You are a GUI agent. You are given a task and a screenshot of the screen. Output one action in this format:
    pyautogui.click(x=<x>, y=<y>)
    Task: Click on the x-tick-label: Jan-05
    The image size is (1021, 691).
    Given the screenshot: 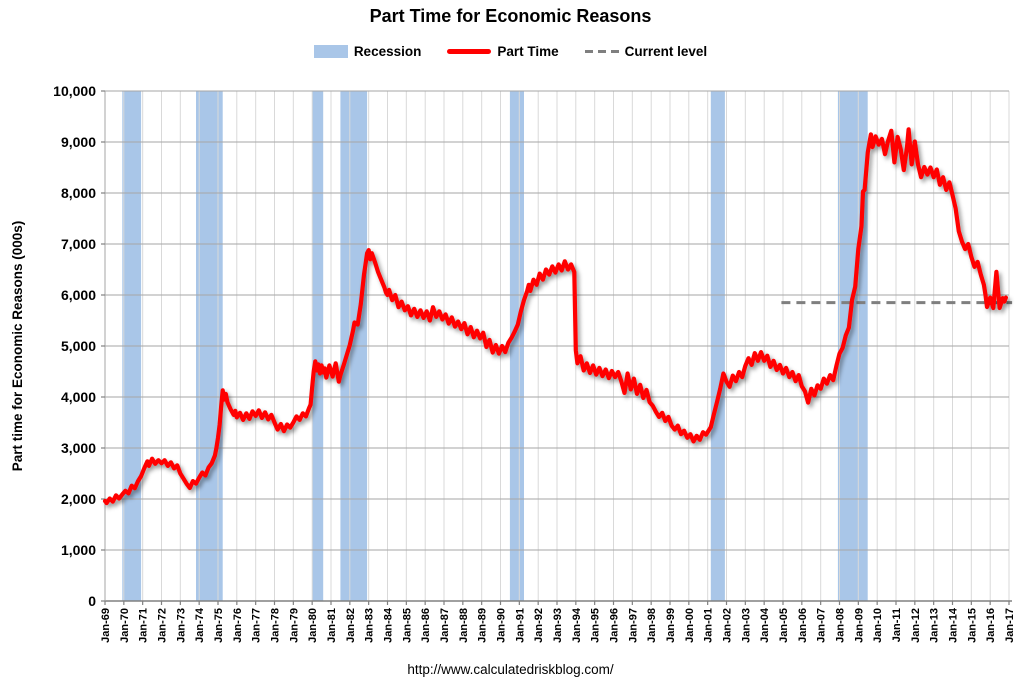 What is the action you would take?
    pyautogui.click(x=784, y=625)
    